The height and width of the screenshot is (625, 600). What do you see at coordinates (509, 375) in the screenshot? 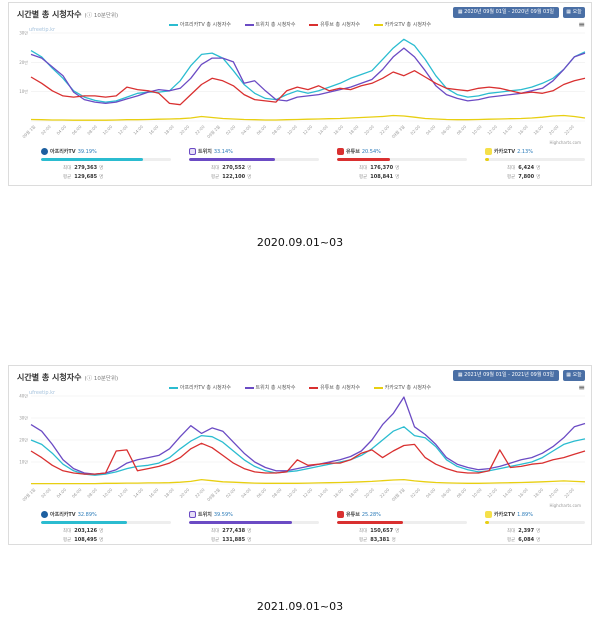
I see `date-range-label: 2021년 09월 01일 - 2021년 09월 03일` at bounding box center [509, 375].